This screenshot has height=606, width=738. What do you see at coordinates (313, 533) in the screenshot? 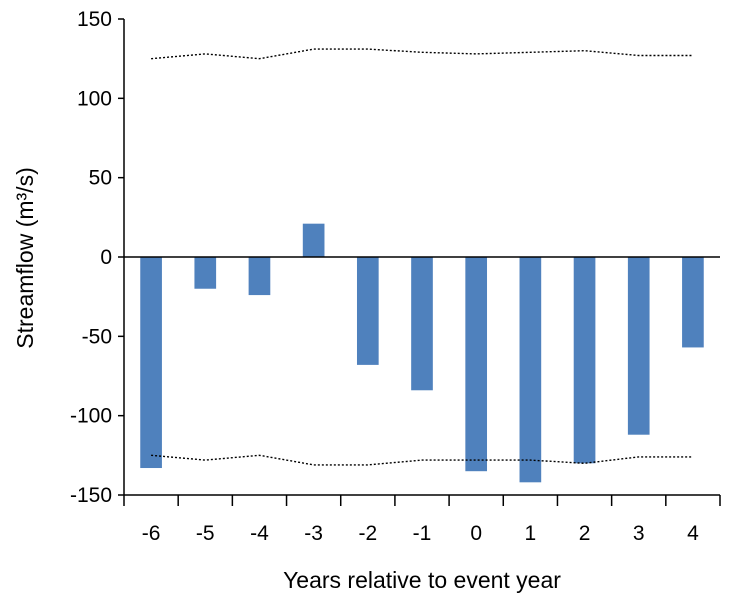
I see `x-tick-label: -3` at bounding box center [313, 533].